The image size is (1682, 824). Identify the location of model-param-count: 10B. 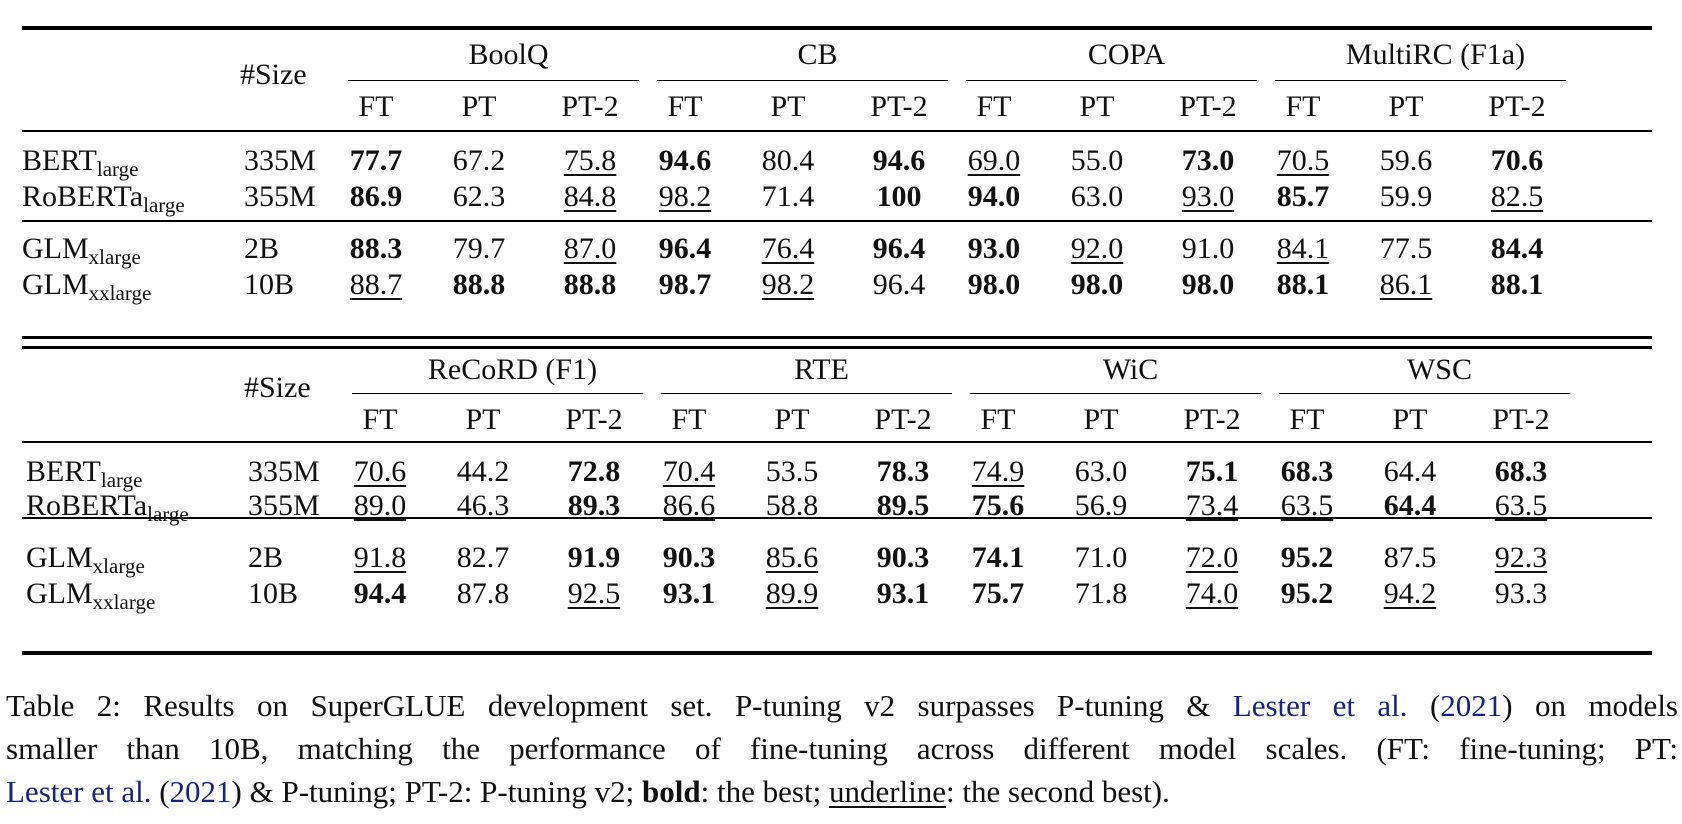
(273, 593).